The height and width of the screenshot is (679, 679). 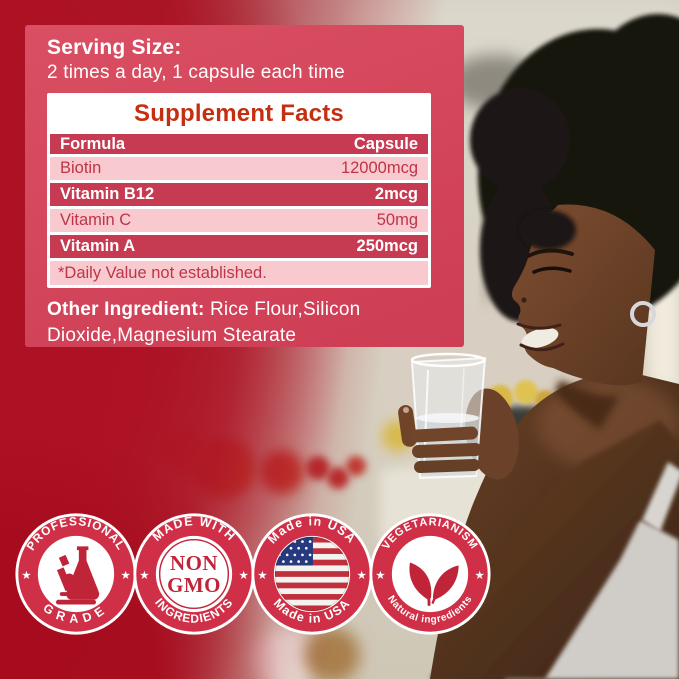 I want to click on ingredient-name: Biotin, so click(x=81, y=168).